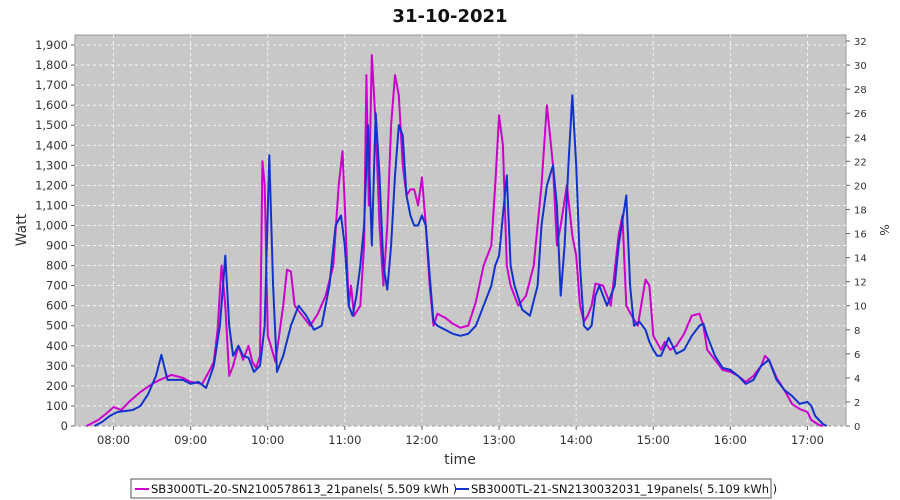  I want to click on y2-tick-label: 22, so click(860, 162).